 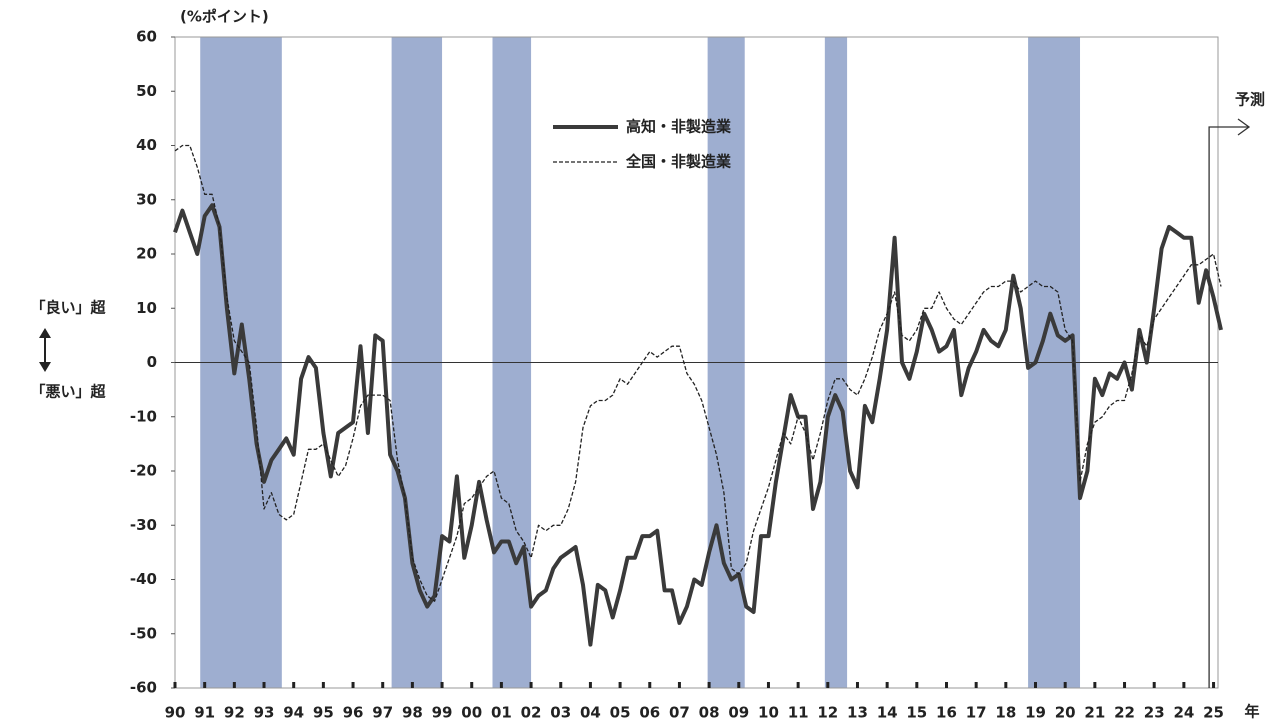 What do you see at coordinates (143, 471) in the screenshot?
I see `y-tick-label: -20` at bounding box center [143, 471].